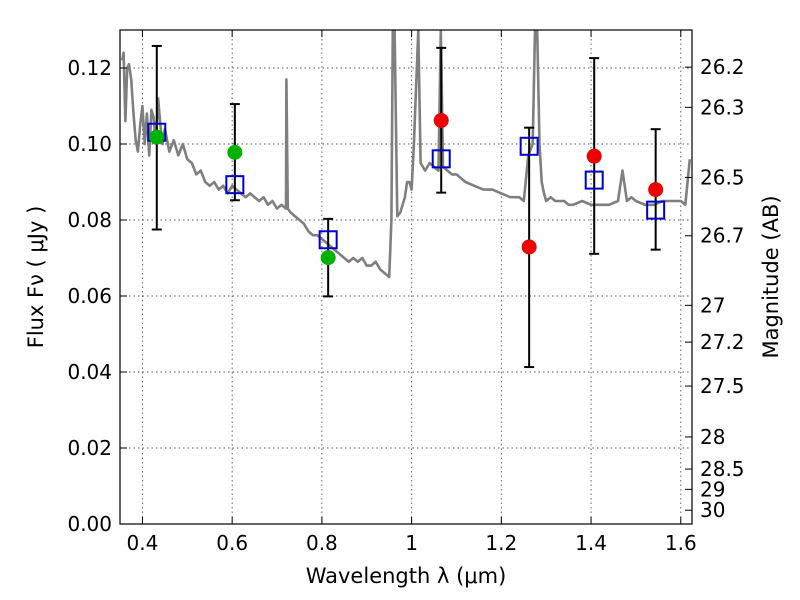 This screenshot has height=600, width=800. I want to click on mag-tick-label: 28.5, so click(722, 469).